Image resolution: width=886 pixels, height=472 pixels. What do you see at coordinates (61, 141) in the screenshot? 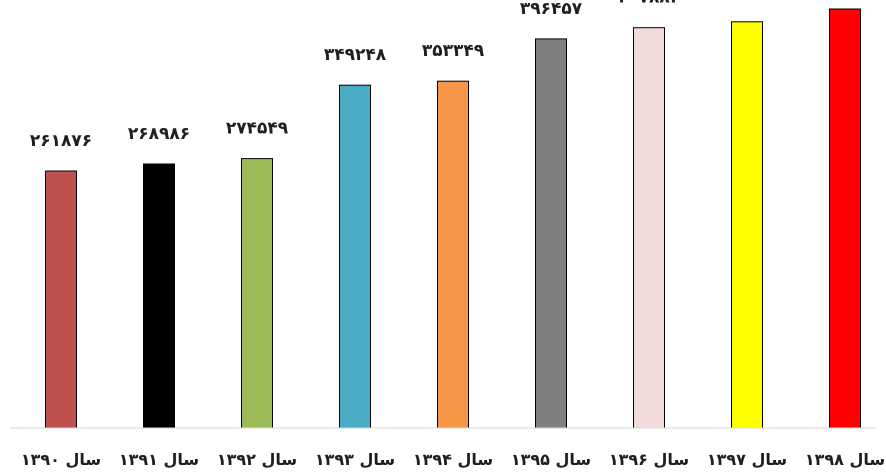
I see `data-label: ۲۶۱۸۷۶` at bounding box center [61, 141].